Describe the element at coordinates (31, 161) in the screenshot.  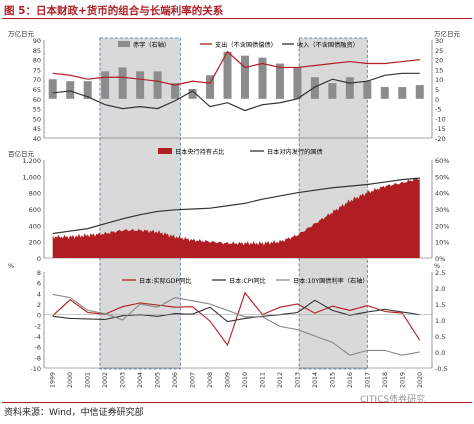
I see `y-tick-label-left: 1,200` at that location.